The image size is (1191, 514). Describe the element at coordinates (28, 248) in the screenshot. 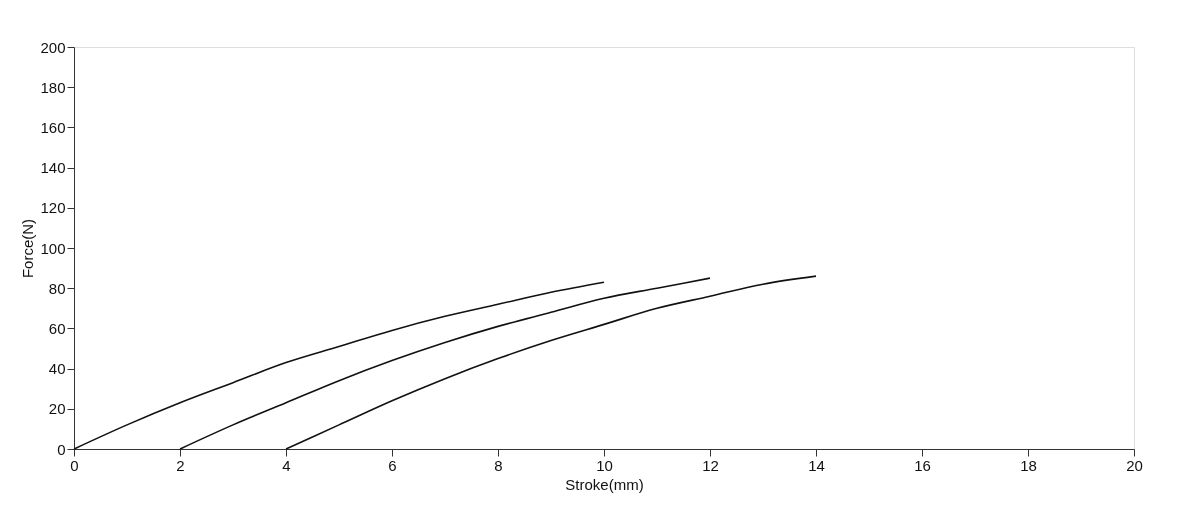

I see `y-axis-title: Force(N)` at that location.